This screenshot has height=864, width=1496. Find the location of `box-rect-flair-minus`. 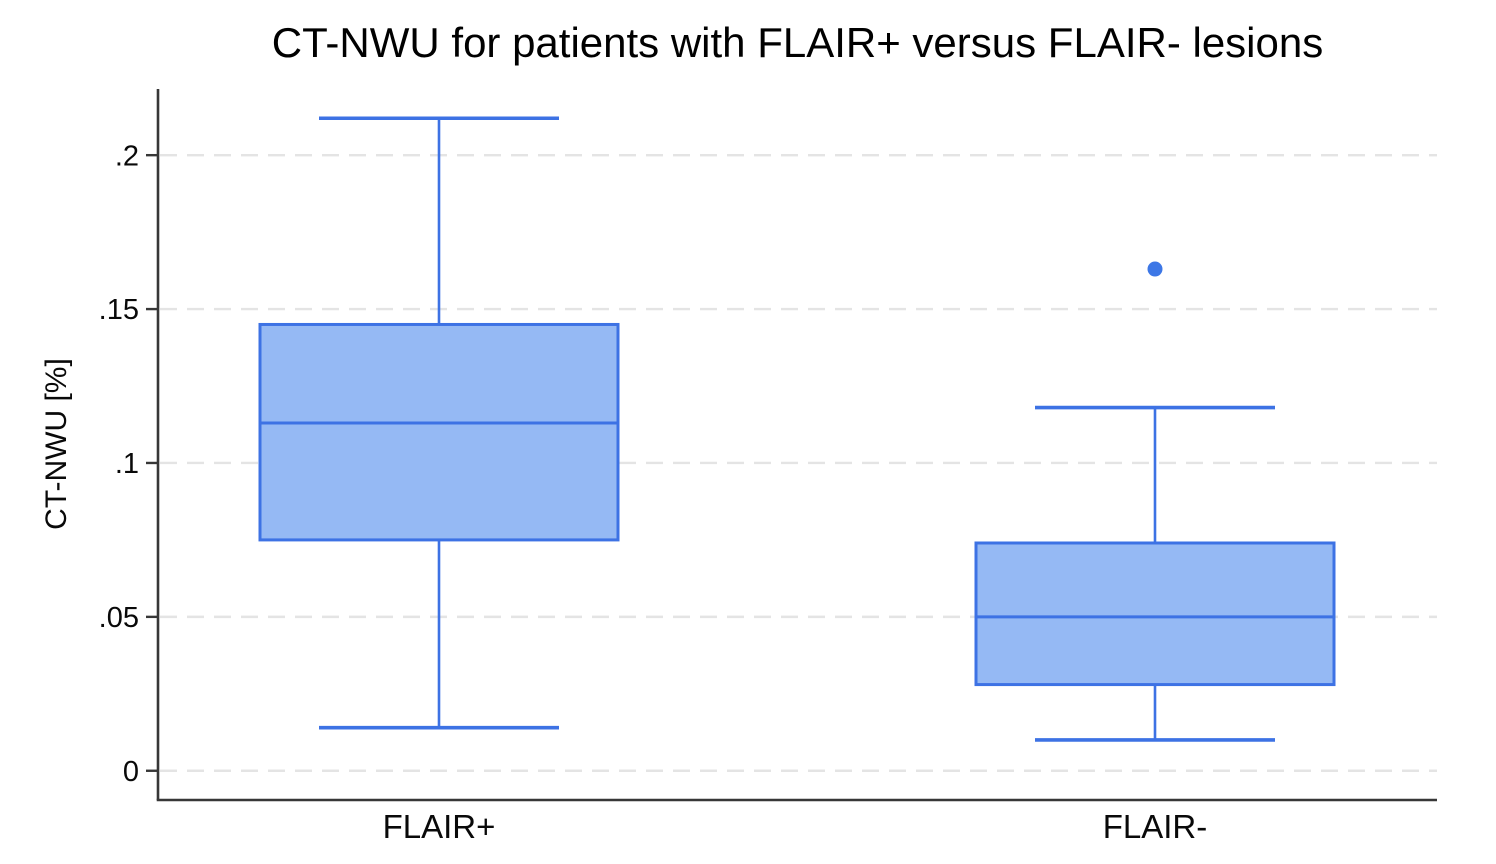

box-rect-flair-minus is located at coordinates (1155, 614).